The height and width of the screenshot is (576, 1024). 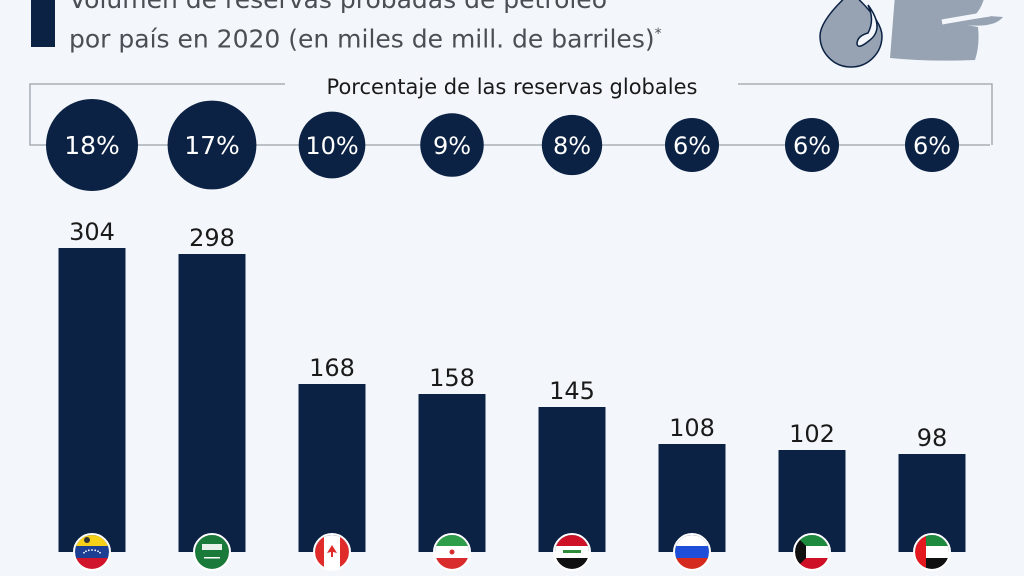 What do you see at coordinates (452, 378) in the screenshot?
I see `value-label: 158` at bounding box center [452, 378].